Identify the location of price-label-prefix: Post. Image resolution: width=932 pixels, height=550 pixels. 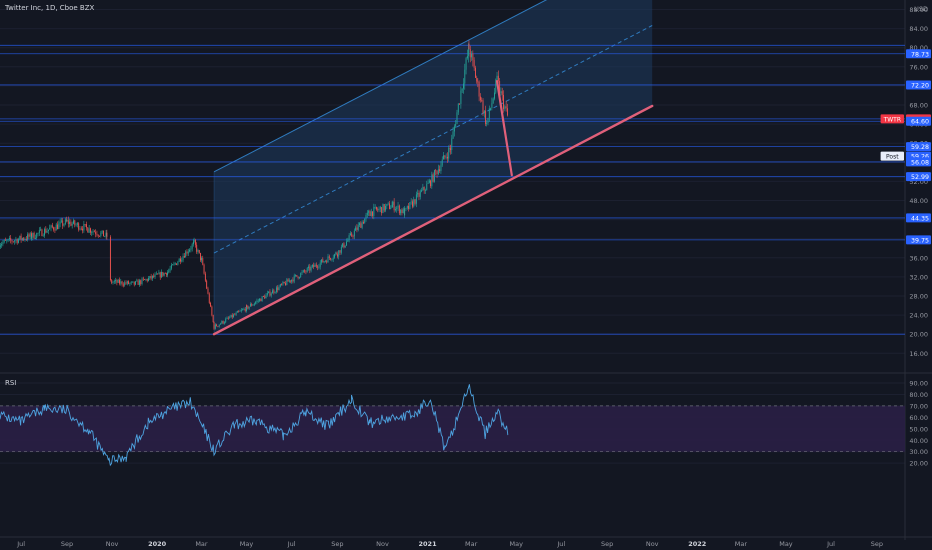
(892, 157).